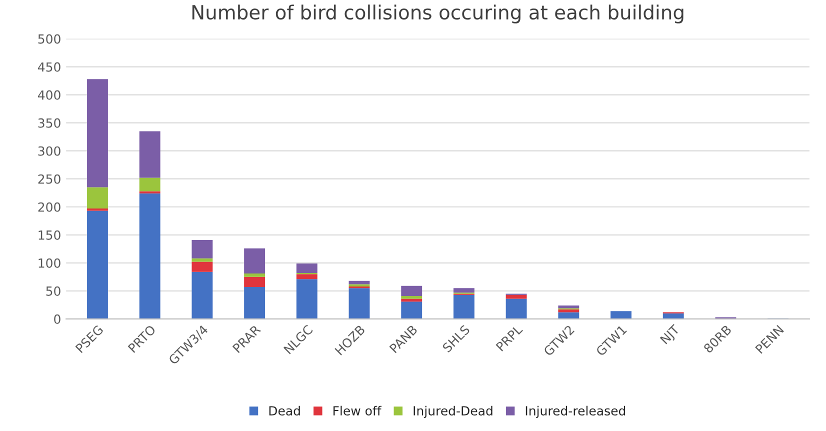 The height and width of the screenshot is (431, 826). Describe the element at coordinates (358, 411) in the screenshot. I see `legend-label: Flew off` at that location.